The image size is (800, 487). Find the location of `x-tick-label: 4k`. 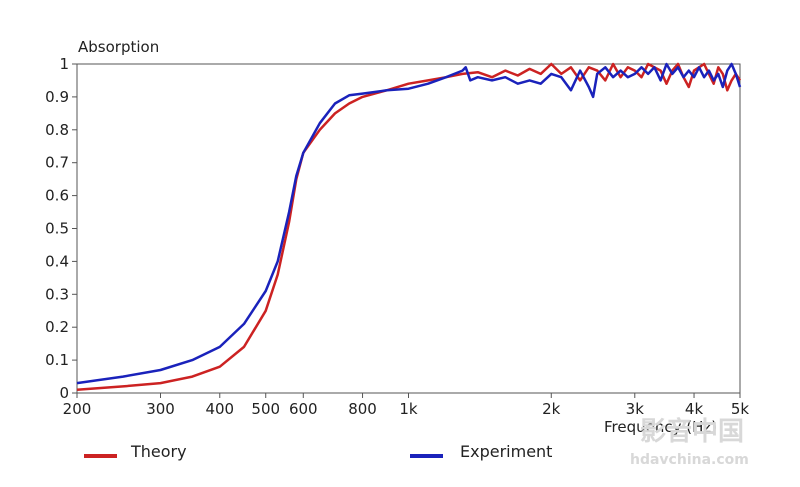

x-tick-label: 4k is located at coordinates (694, 409).